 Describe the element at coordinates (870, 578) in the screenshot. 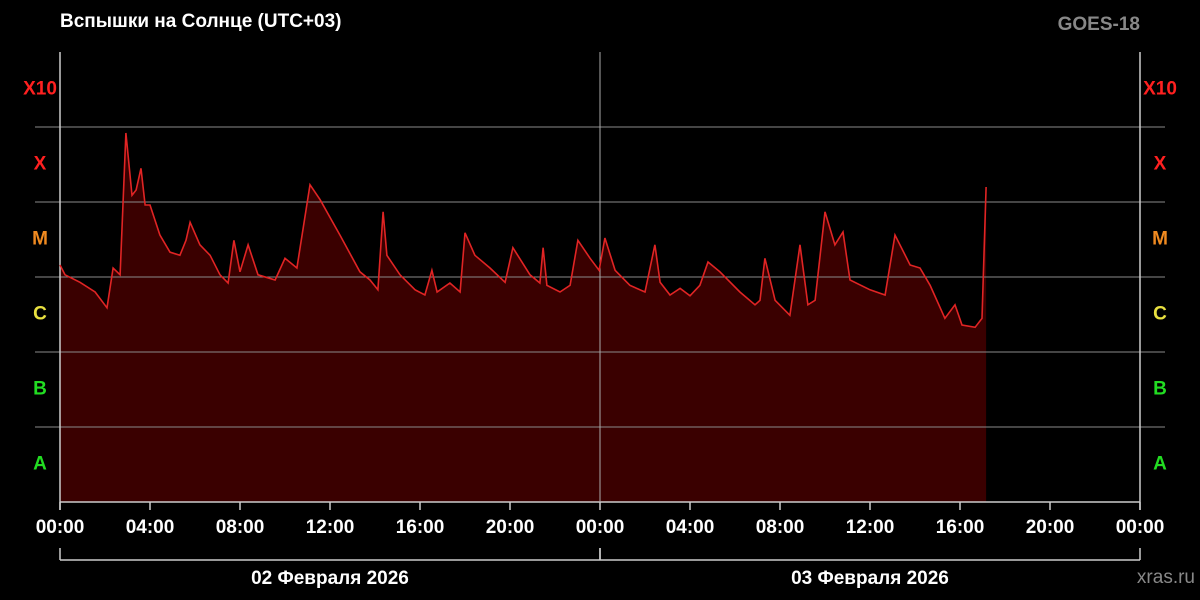

I see `day-label: 03 Февраля 2026` at that location.